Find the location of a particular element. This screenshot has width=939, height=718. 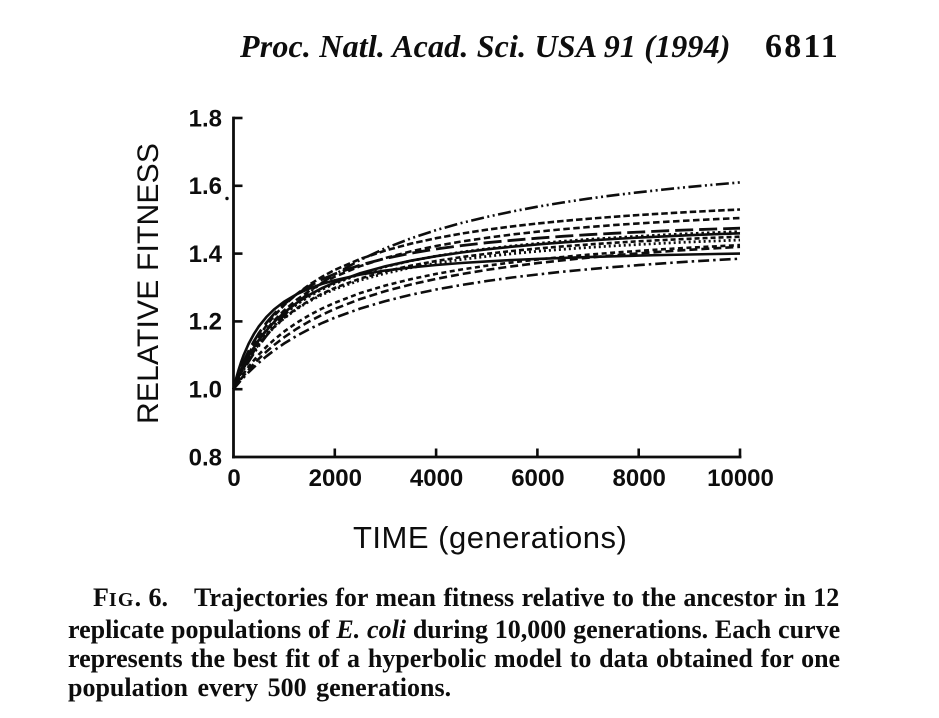

svg-text: RELATIVE FITNESS is located at coordinates (148, 283).